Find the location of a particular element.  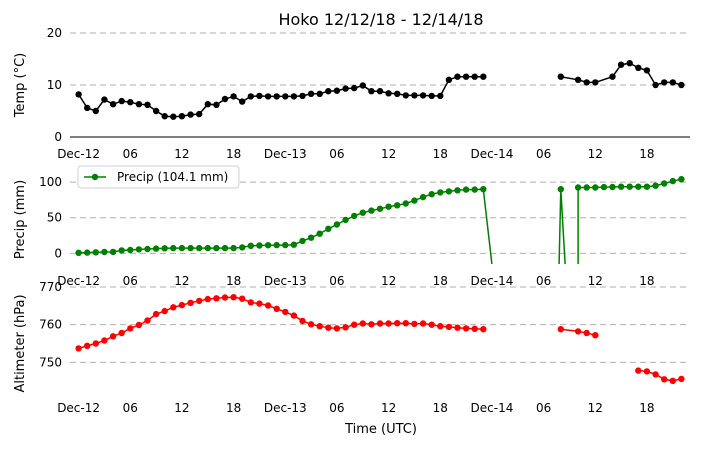

y-axis-label: Temp (°C) is located at coordinates (20, 86).